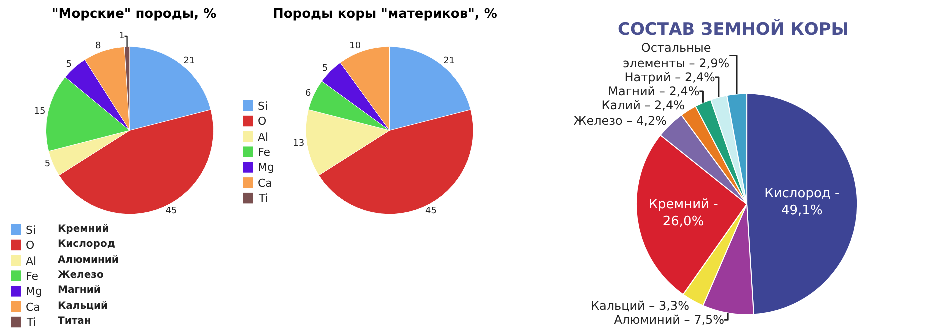 This screenshot has width=928, height=335. Describe the element at coordinates (75, 321) in the screenshot. I see `text: Титан` at that location.